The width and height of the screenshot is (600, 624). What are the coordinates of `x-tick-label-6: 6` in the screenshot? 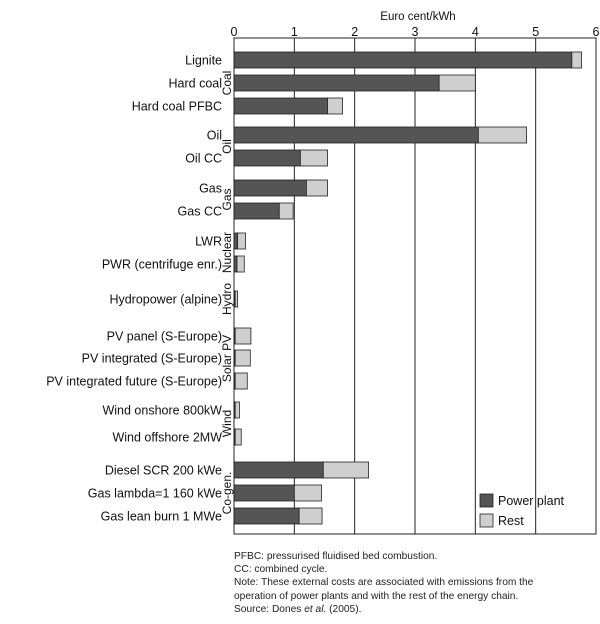 It's located at (596, 32).